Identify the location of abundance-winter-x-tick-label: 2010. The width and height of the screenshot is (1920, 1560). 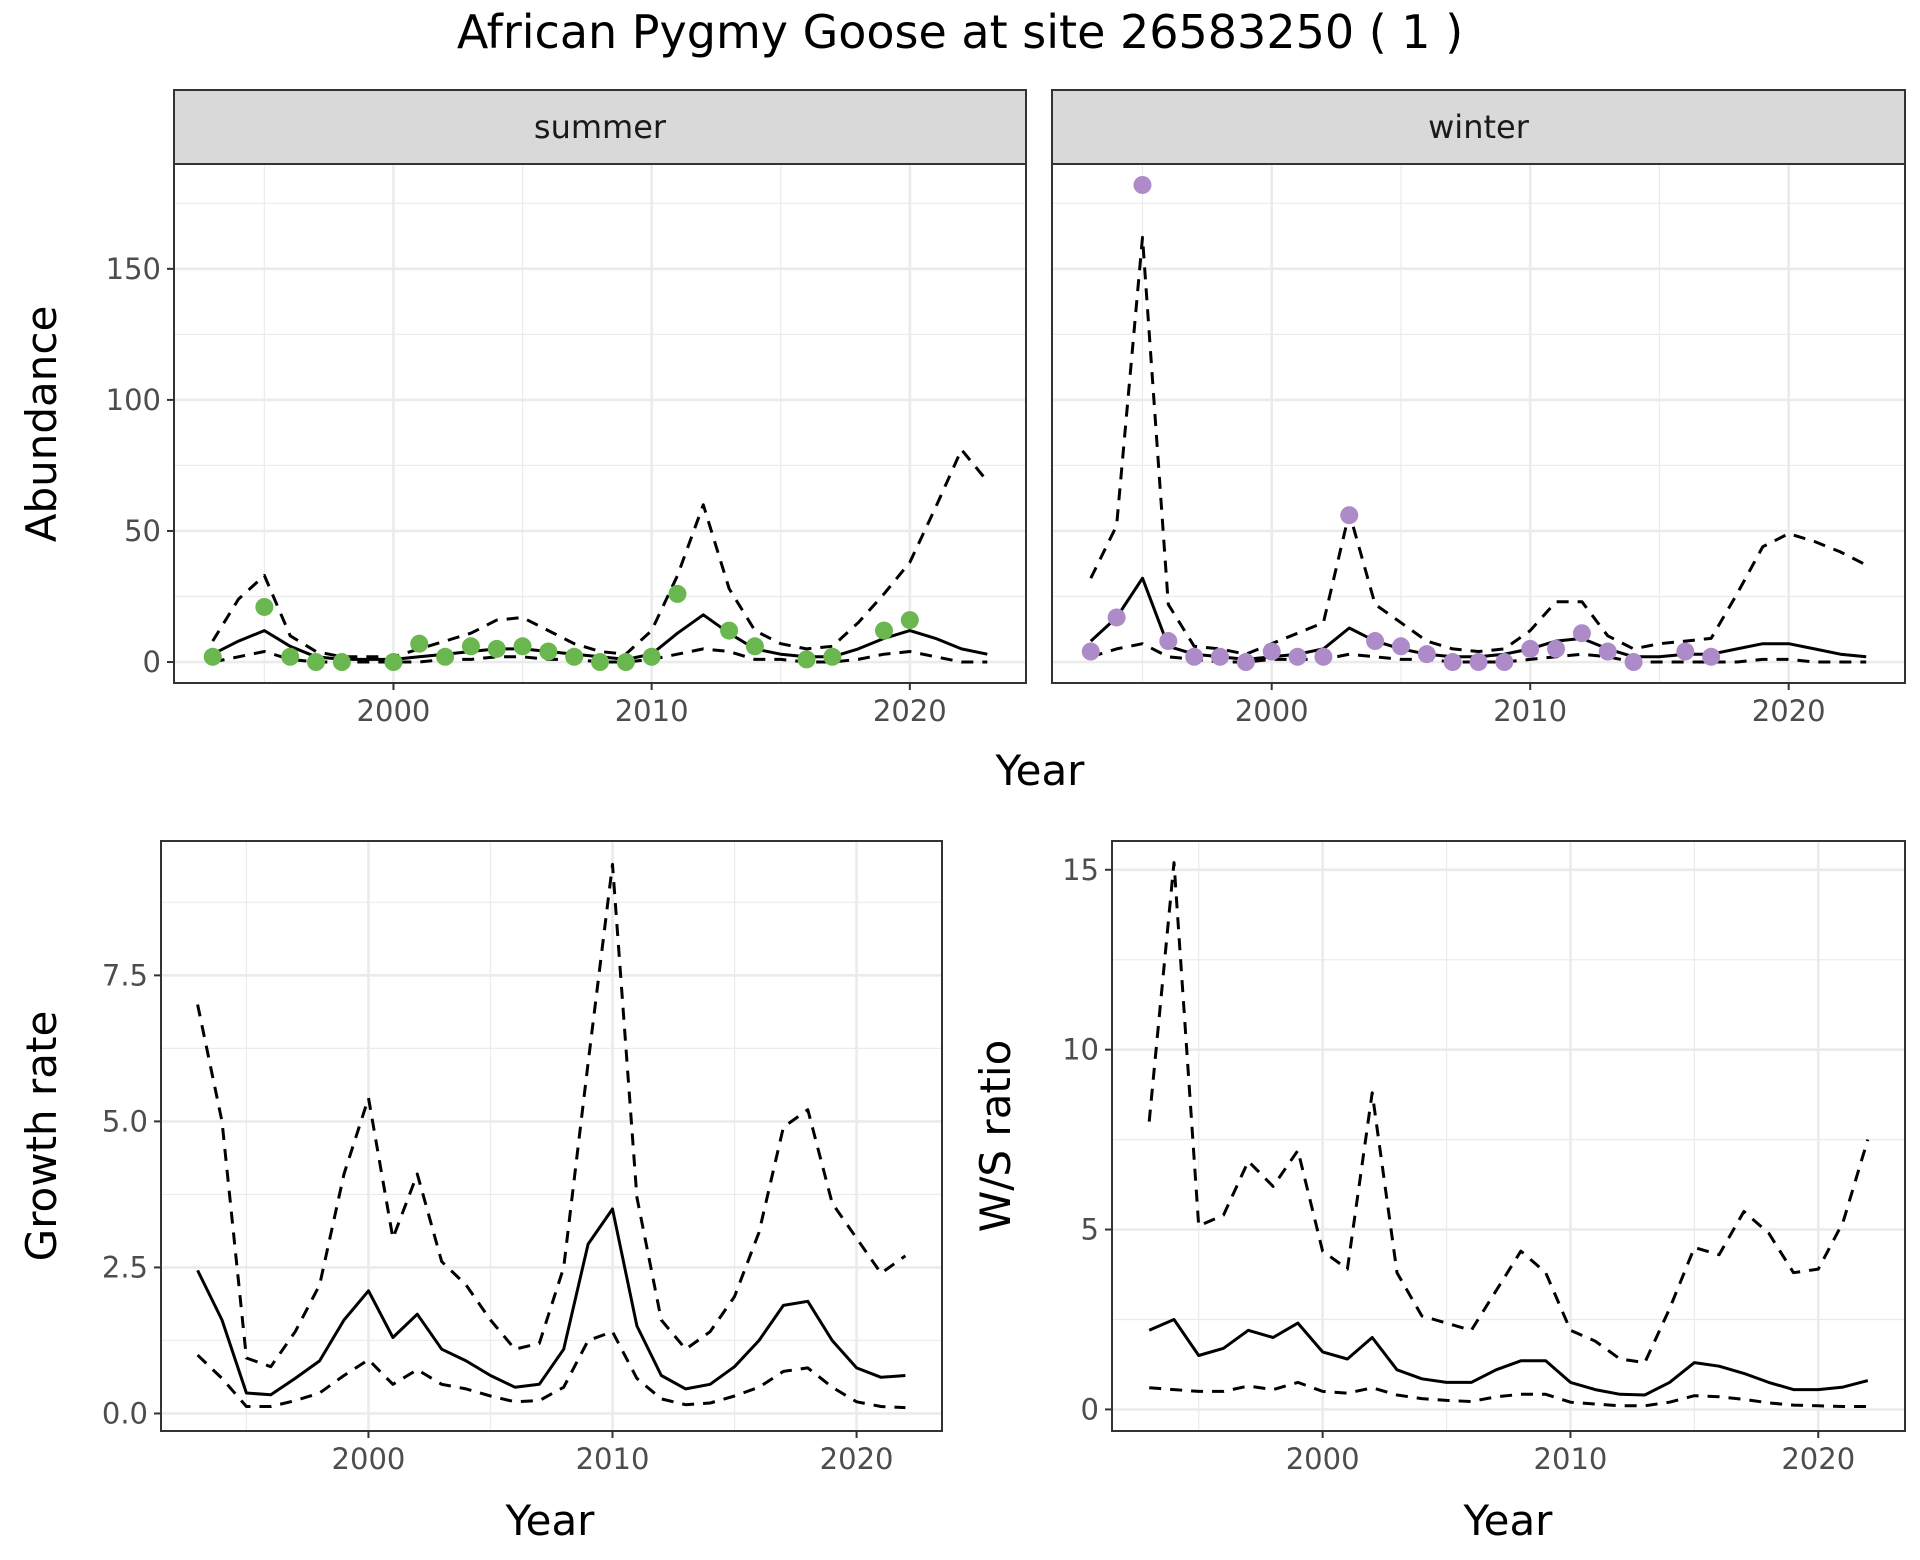
(1530, 711).